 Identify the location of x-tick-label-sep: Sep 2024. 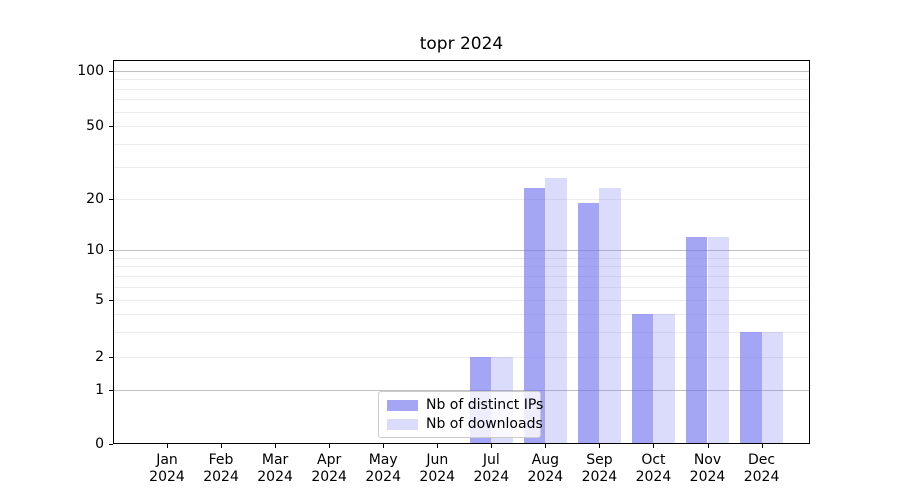
(599, 468).